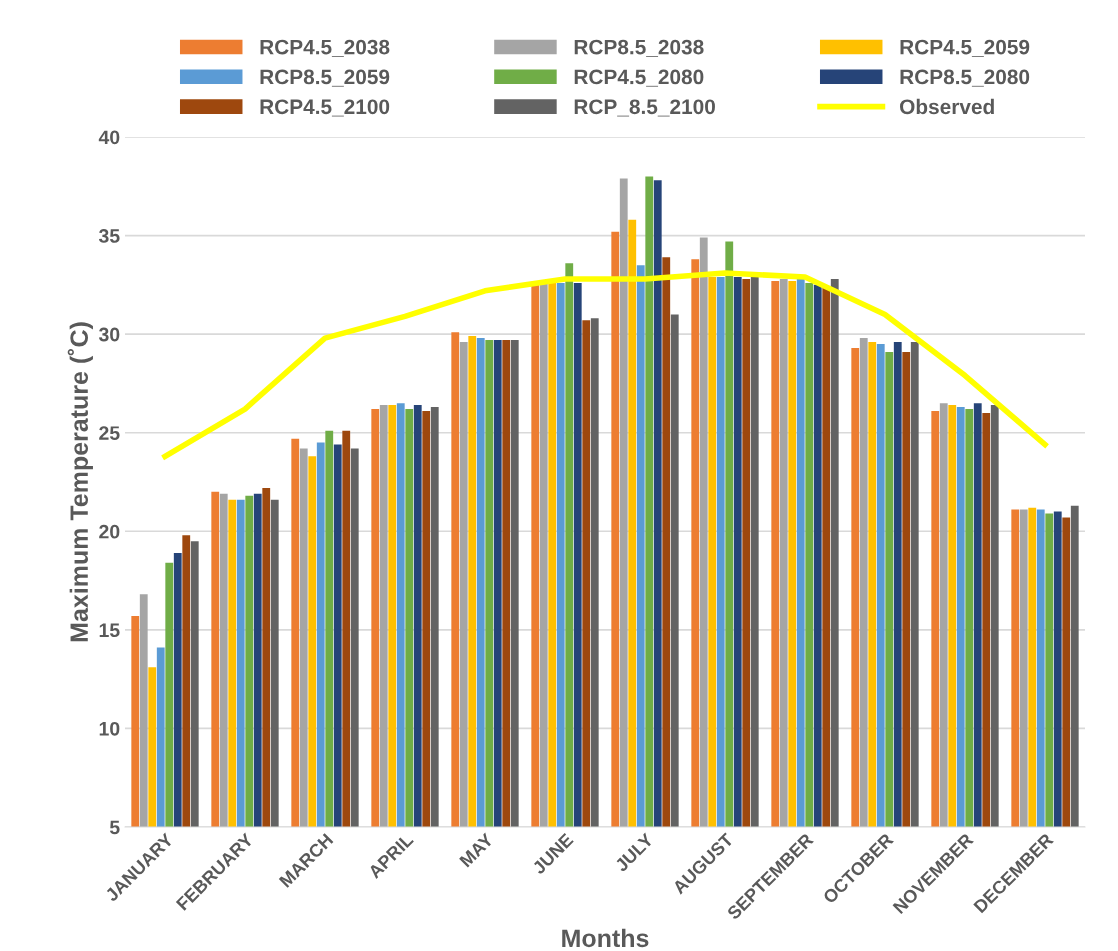 The height and width of the screenshot is (951, 1118). What do you see at coordinates (109, 531) in the screenshot?
I see `y-tick-label: 20` at bounding box center [109, 531].